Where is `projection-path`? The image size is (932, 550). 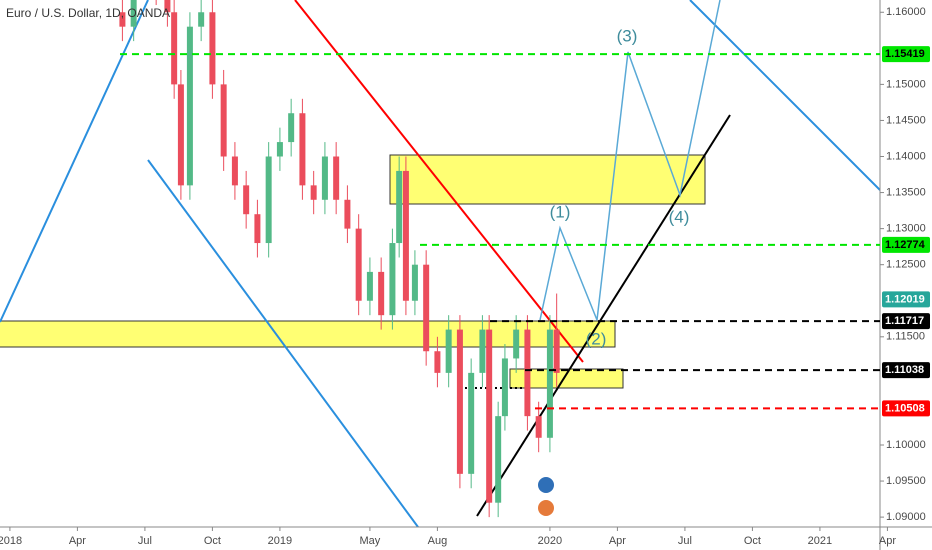 projection-path is located at coordinates (630, 160).